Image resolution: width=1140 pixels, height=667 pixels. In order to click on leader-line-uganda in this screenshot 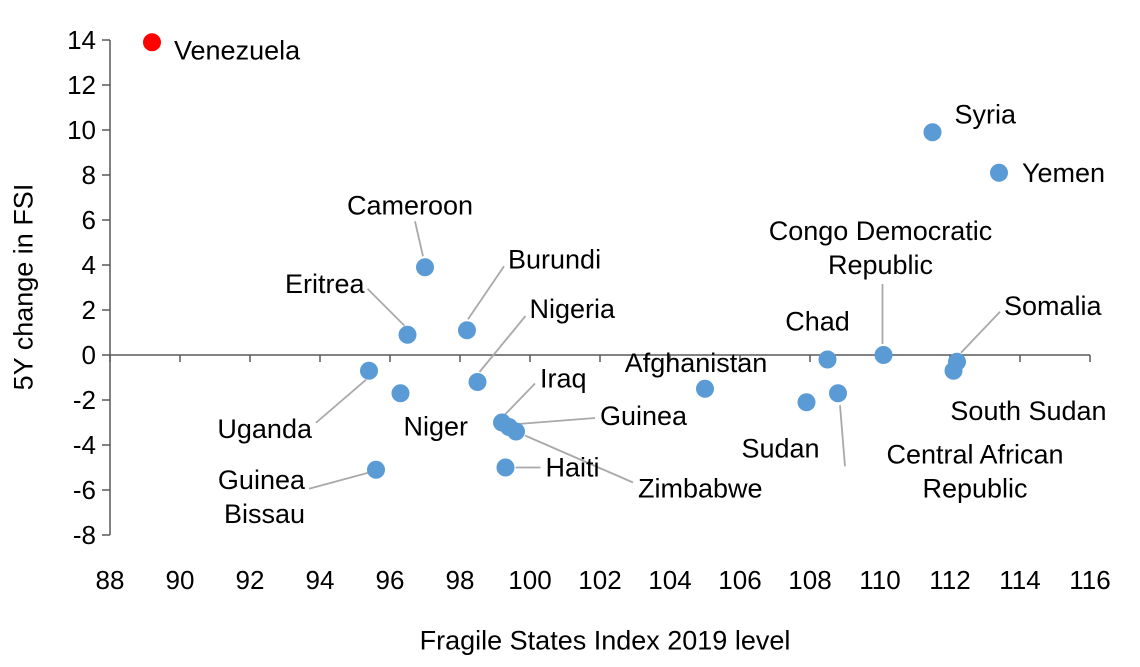, I will do `click(341, 401)`.